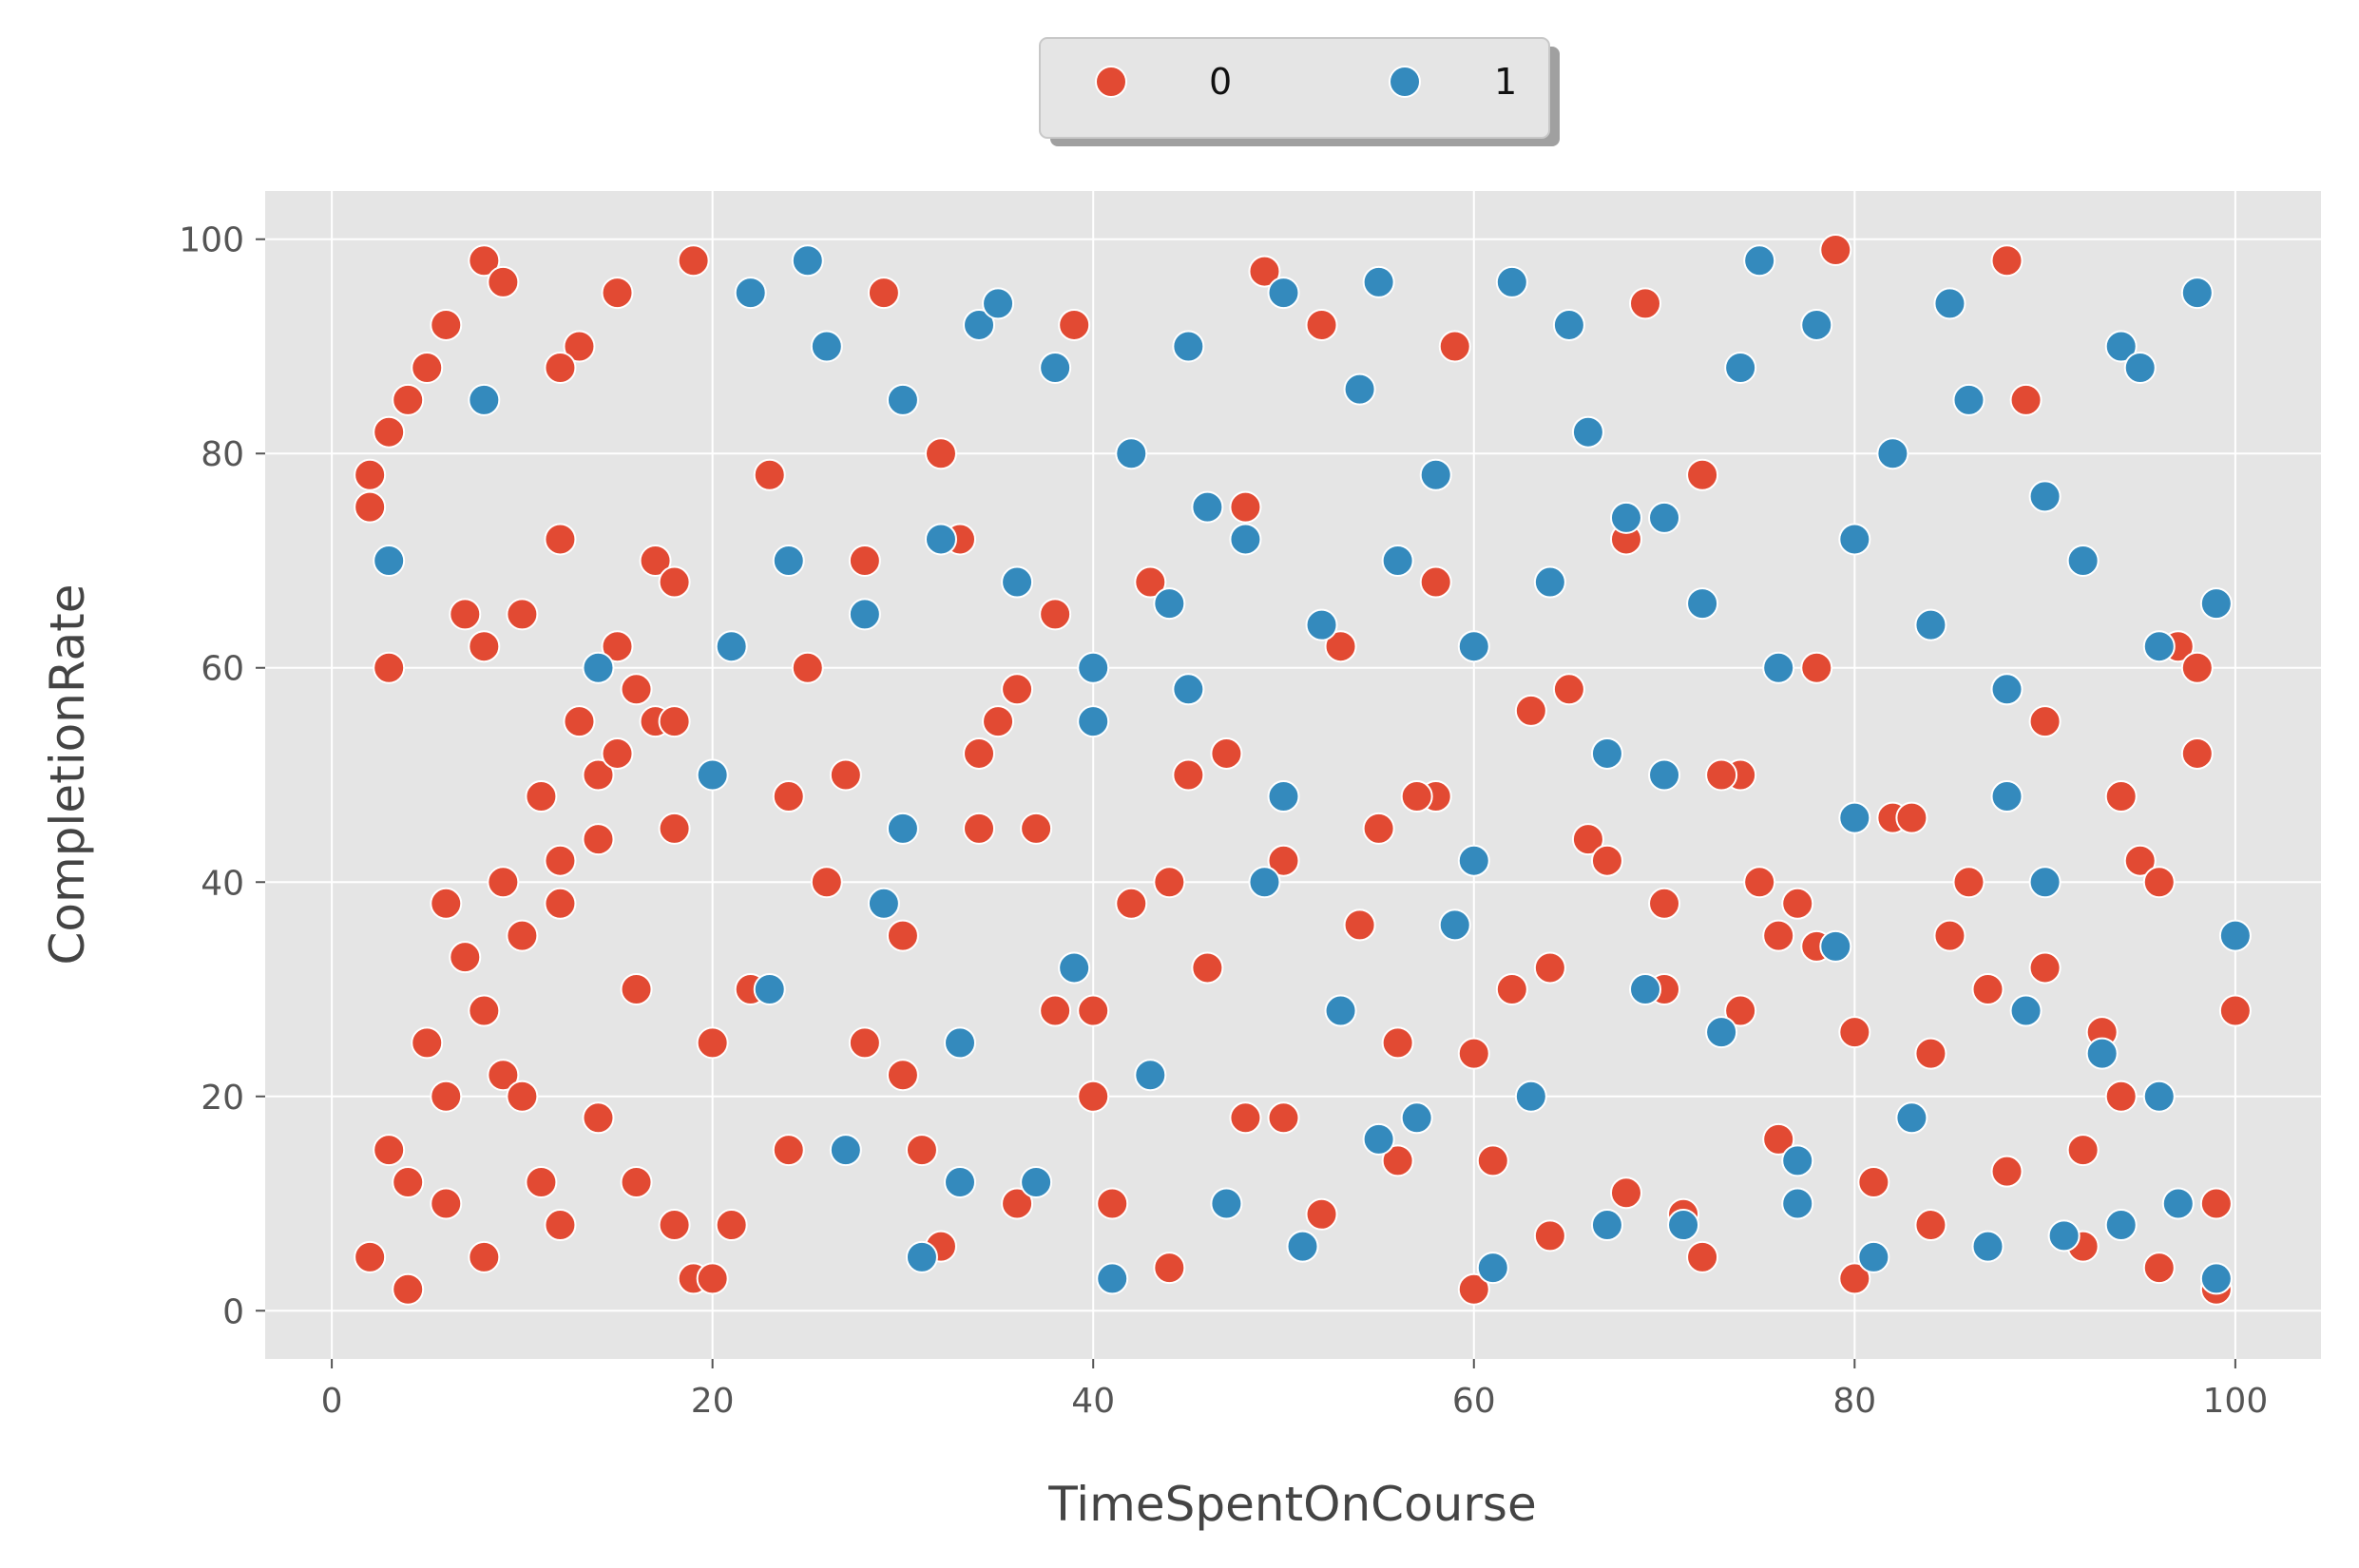 The image size is (2359, 1568). I want to click on y-tick-label: 0, so click(233, 1312).